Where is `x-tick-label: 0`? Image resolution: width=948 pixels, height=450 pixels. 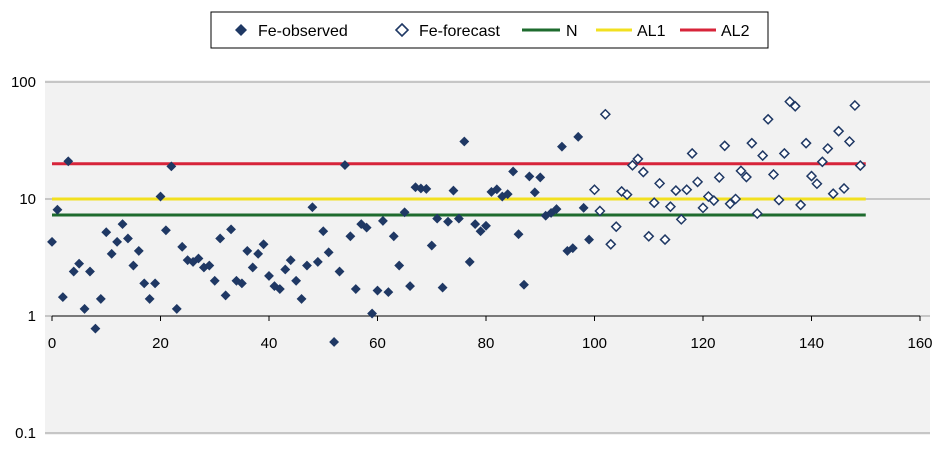
x-tick-label: 0 is located at coordinates (52, 343).